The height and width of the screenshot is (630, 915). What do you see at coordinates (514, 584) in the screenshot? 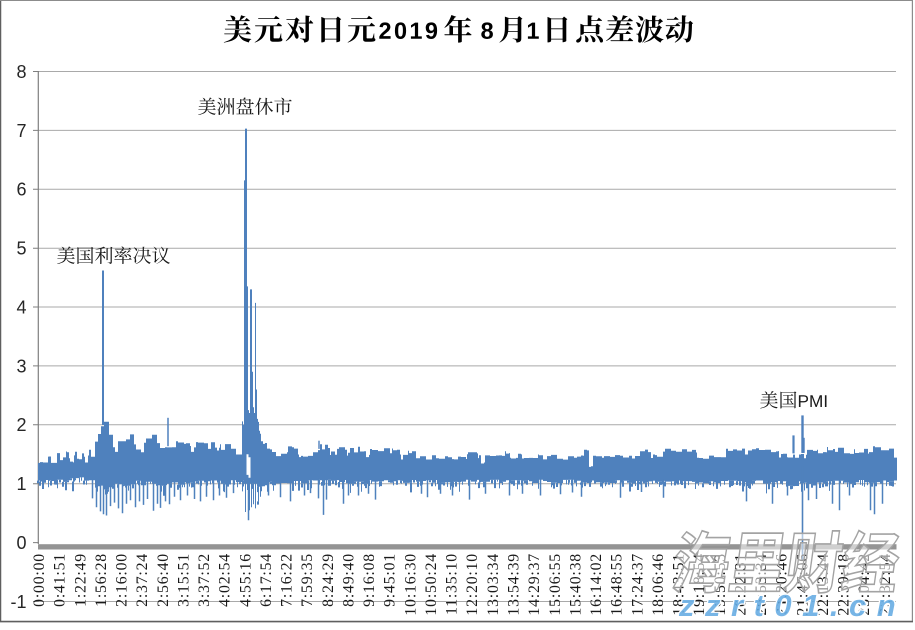
I see `svg-text: 13:54:39` at bounding box center [514, 584].